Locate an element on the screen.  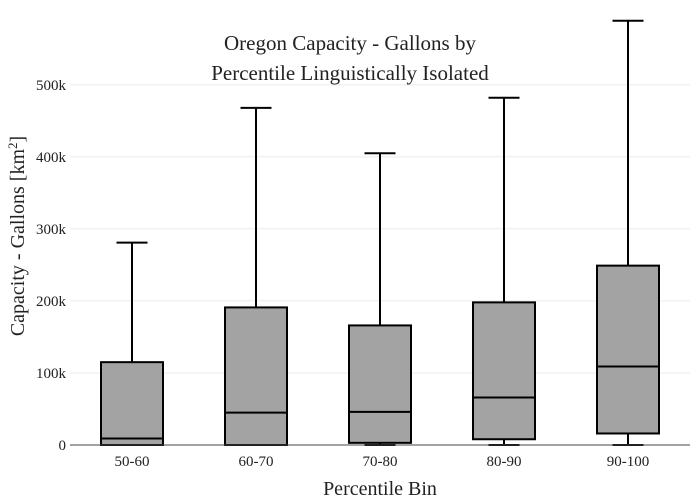
x-tick-label: 50-60 is located at coordinates (132, 462).